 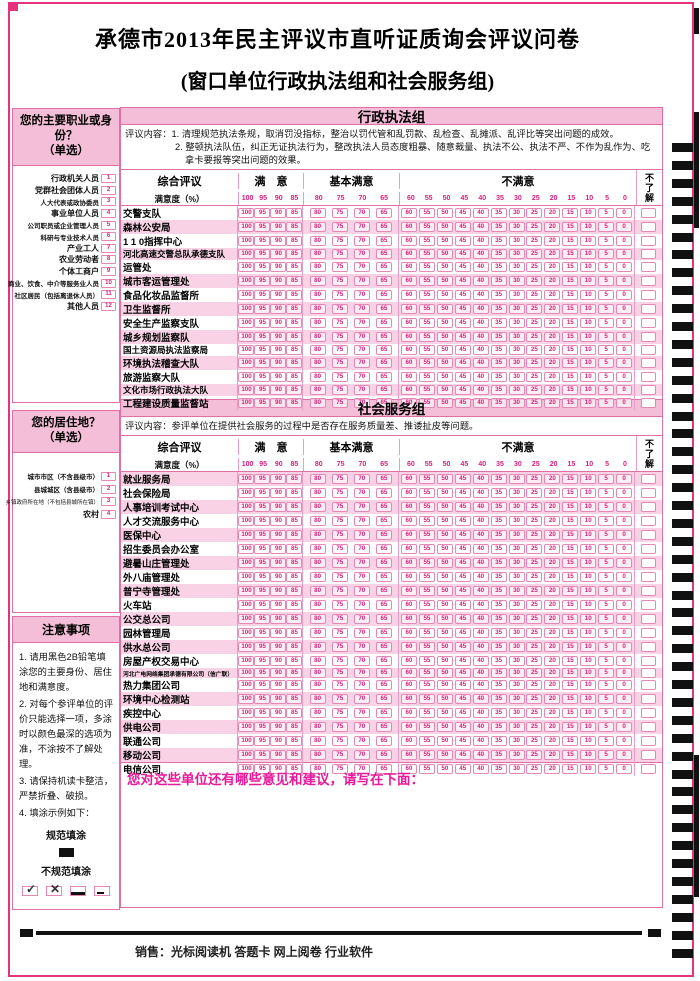 What do you see at coordinates (606, 403) in the screenshot?
I see `score-bubble: 5` at bounding box center [606, 403].